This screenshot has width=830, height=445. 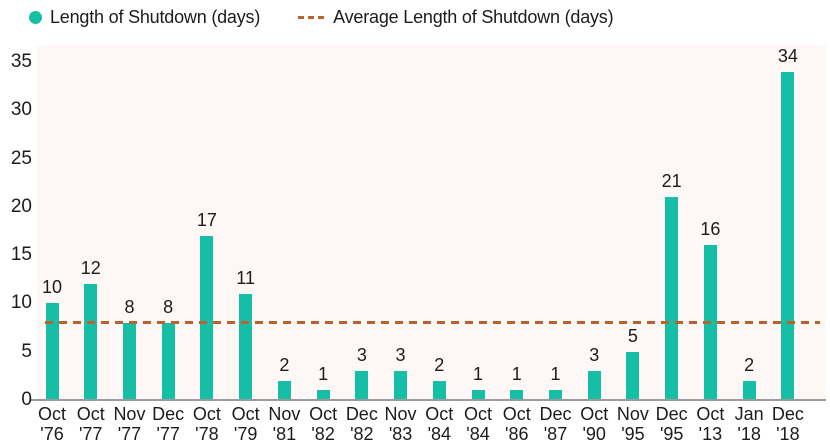 I want to click on y-tick-label: 20, so click(x=21, y=206).